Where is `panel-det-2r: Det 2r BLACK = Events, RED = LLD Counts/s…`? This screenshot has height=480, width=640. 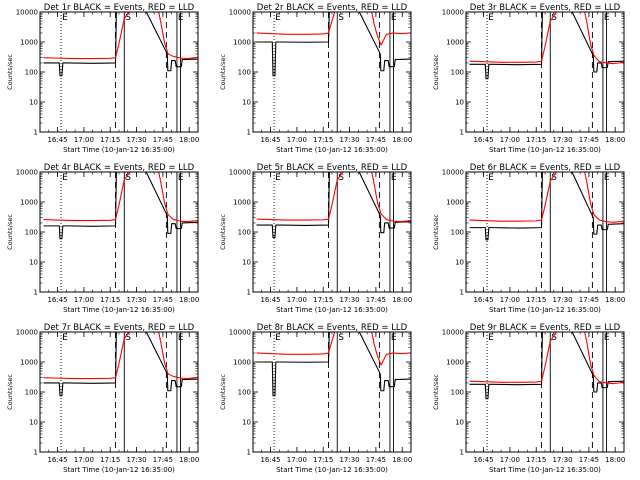 panel-det-2r: Det 2r BLACK = Events, RED = LLD Counts/s… is located at coordinates (315, 78).